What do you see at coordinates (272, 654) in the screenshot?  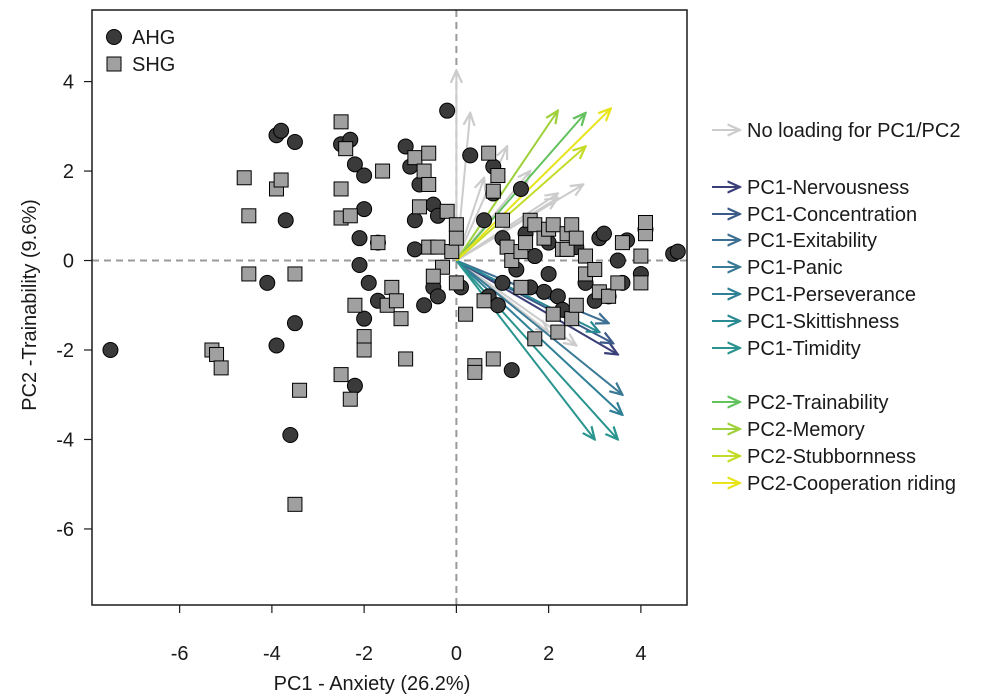 I see `x-tick-label: -4` at bounding box center [272, 654].